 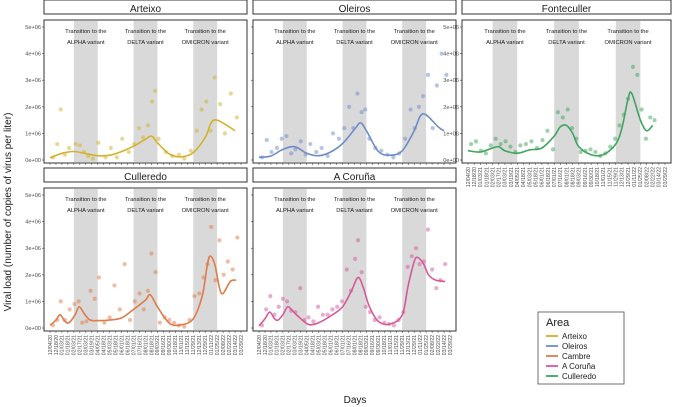 I want to click on x-tick-label: 12/29/21, so click(x=206, y=345).